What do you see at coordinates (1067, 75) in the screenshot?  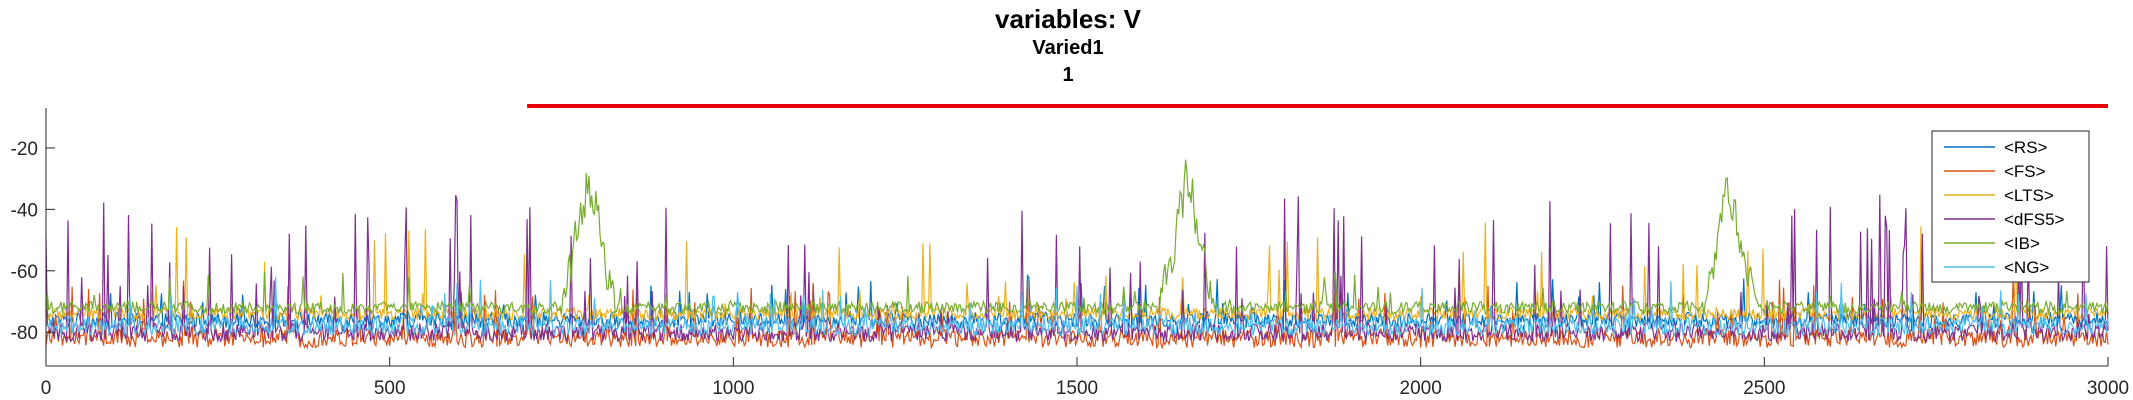 I see `chart-subtitle-2: 1` at bounding box center [1067, 75].